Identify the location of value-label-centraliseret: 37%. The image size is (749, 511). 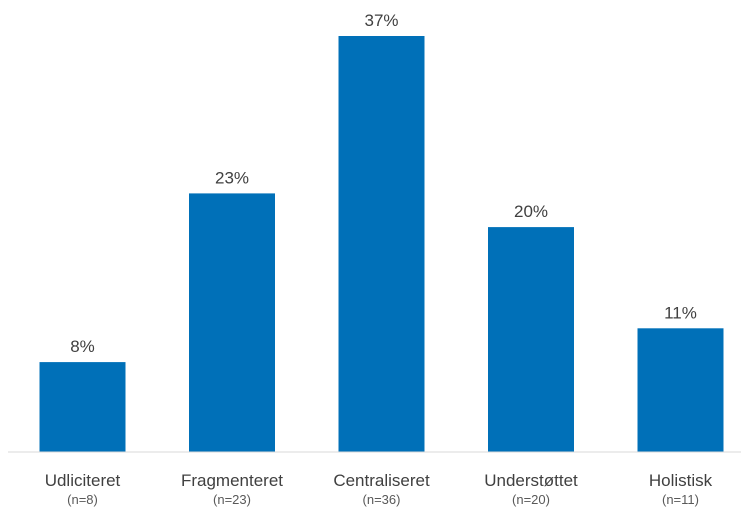
(381, 20).